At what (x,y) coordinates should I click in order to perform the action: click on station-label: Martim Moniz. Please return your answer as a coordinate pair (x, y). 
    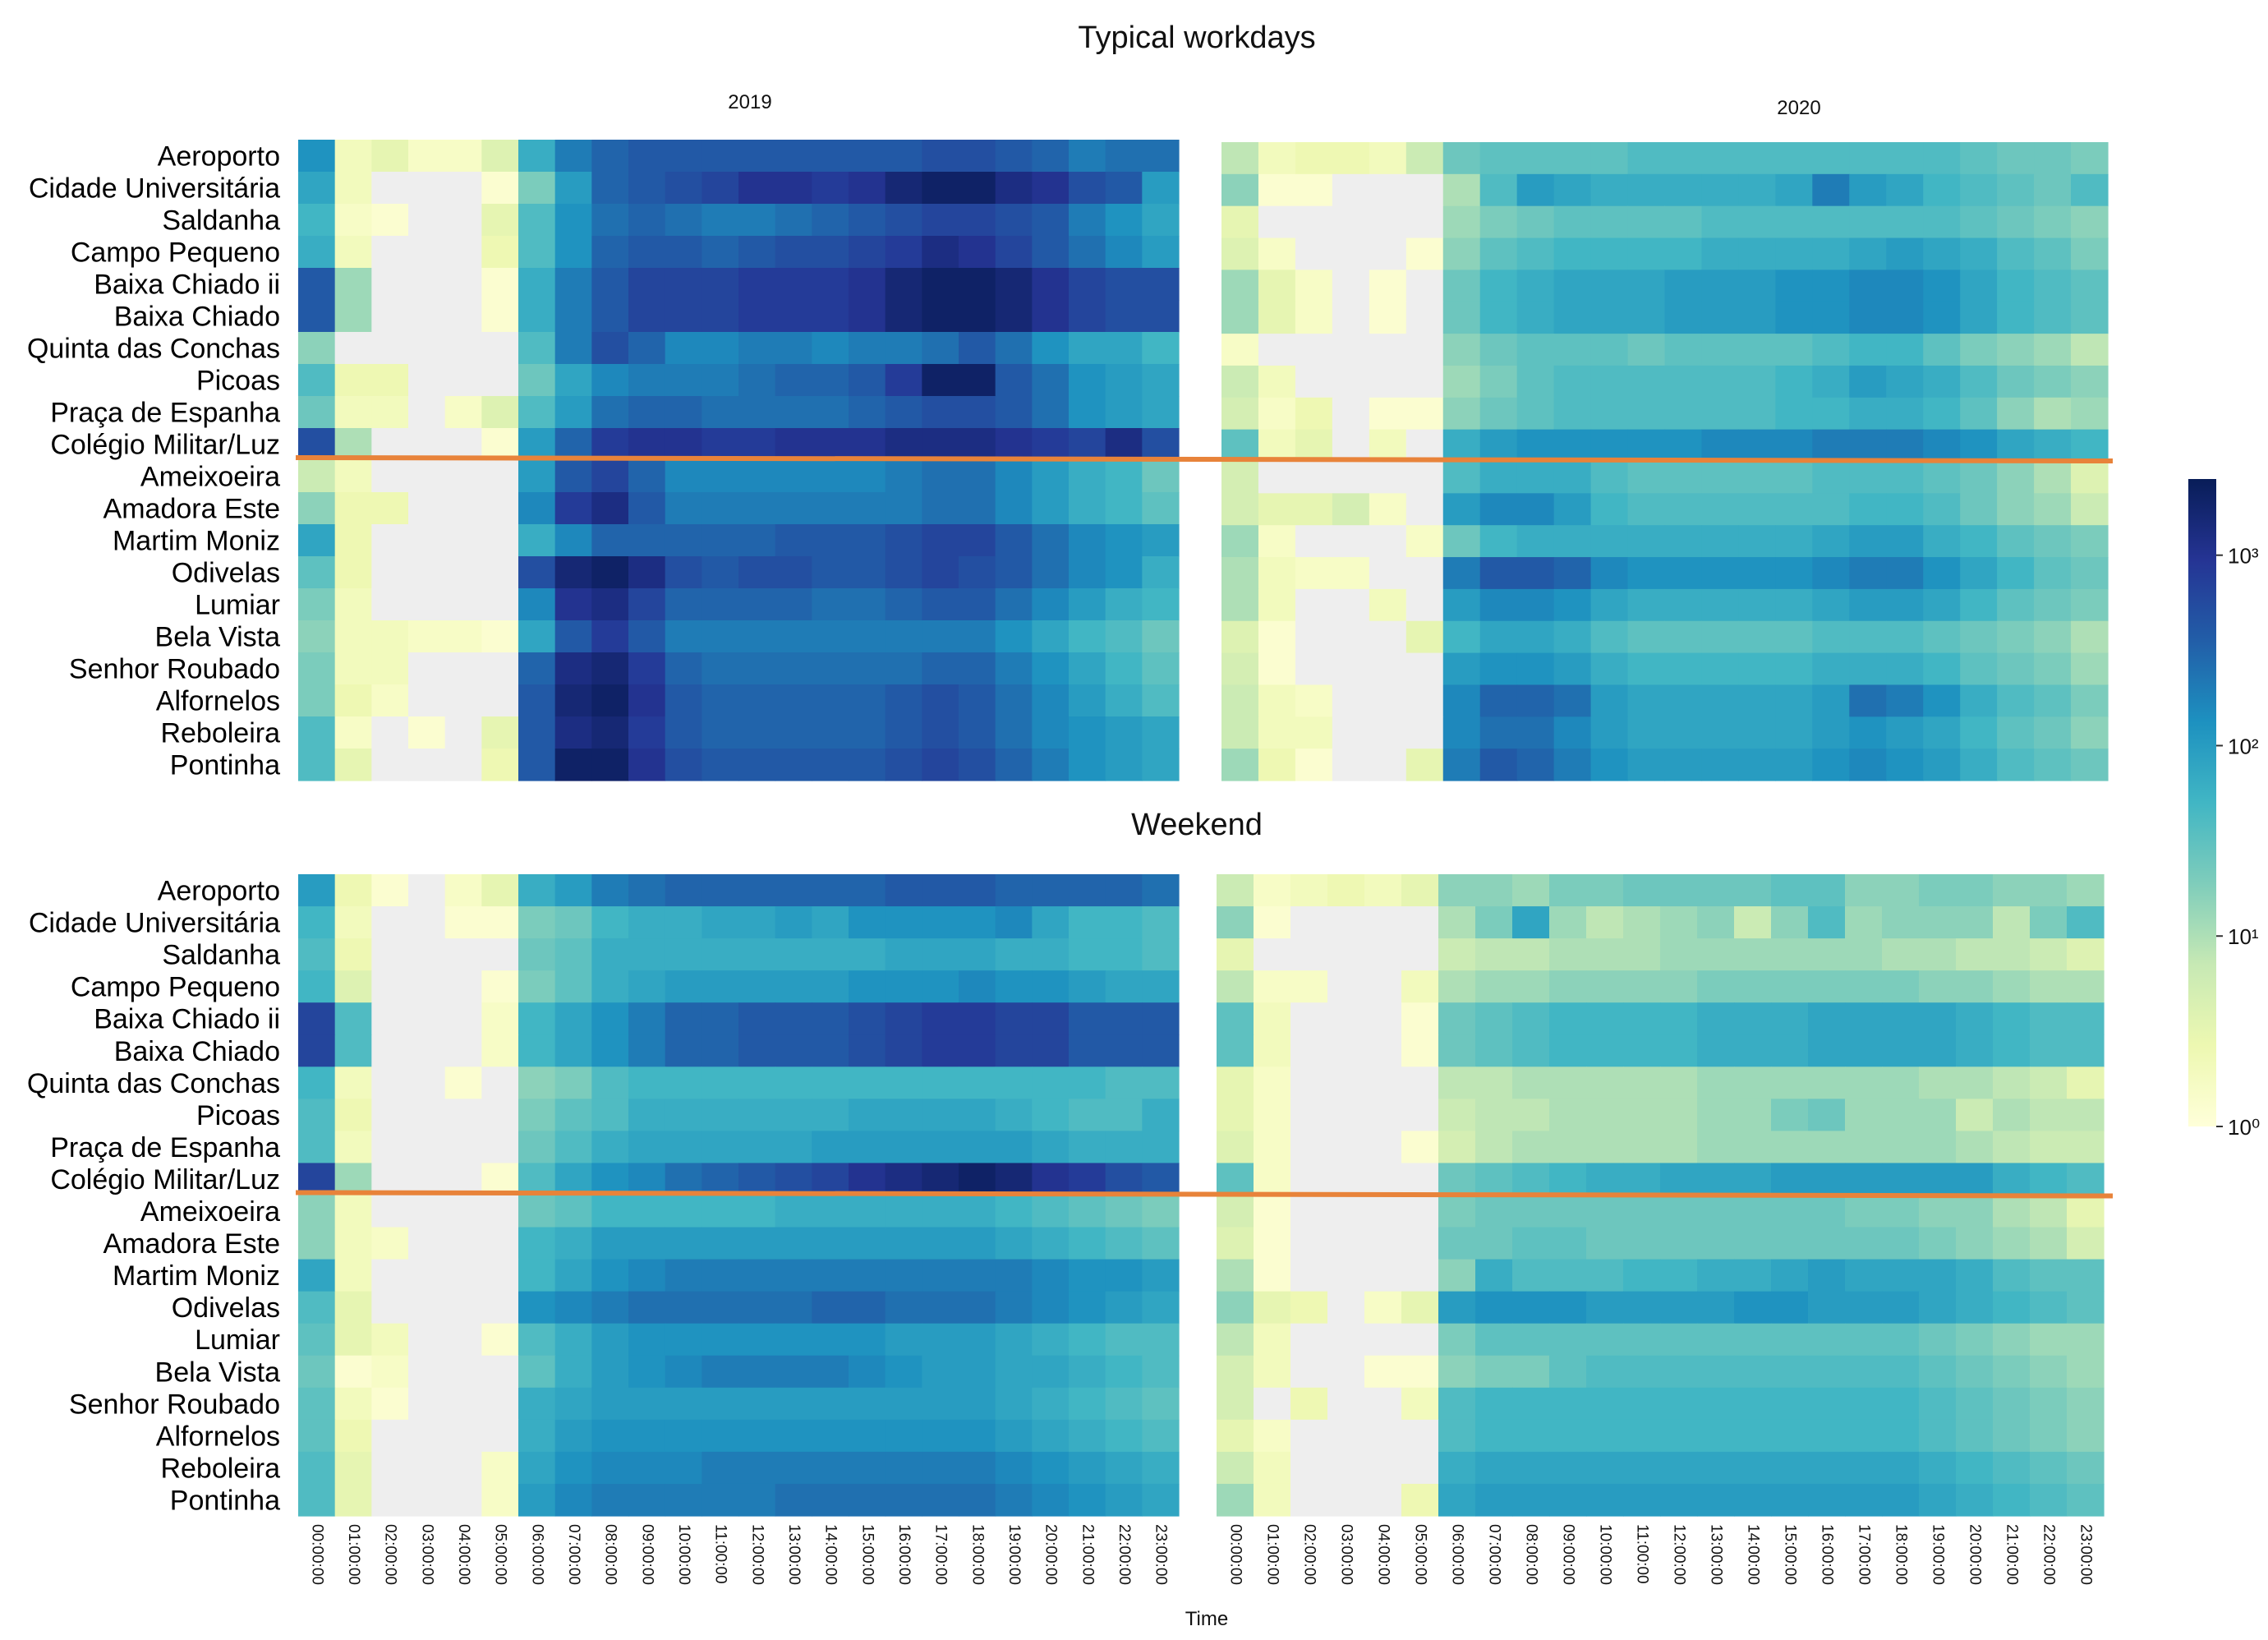
    Looking at the image, I should click on (196, 541).